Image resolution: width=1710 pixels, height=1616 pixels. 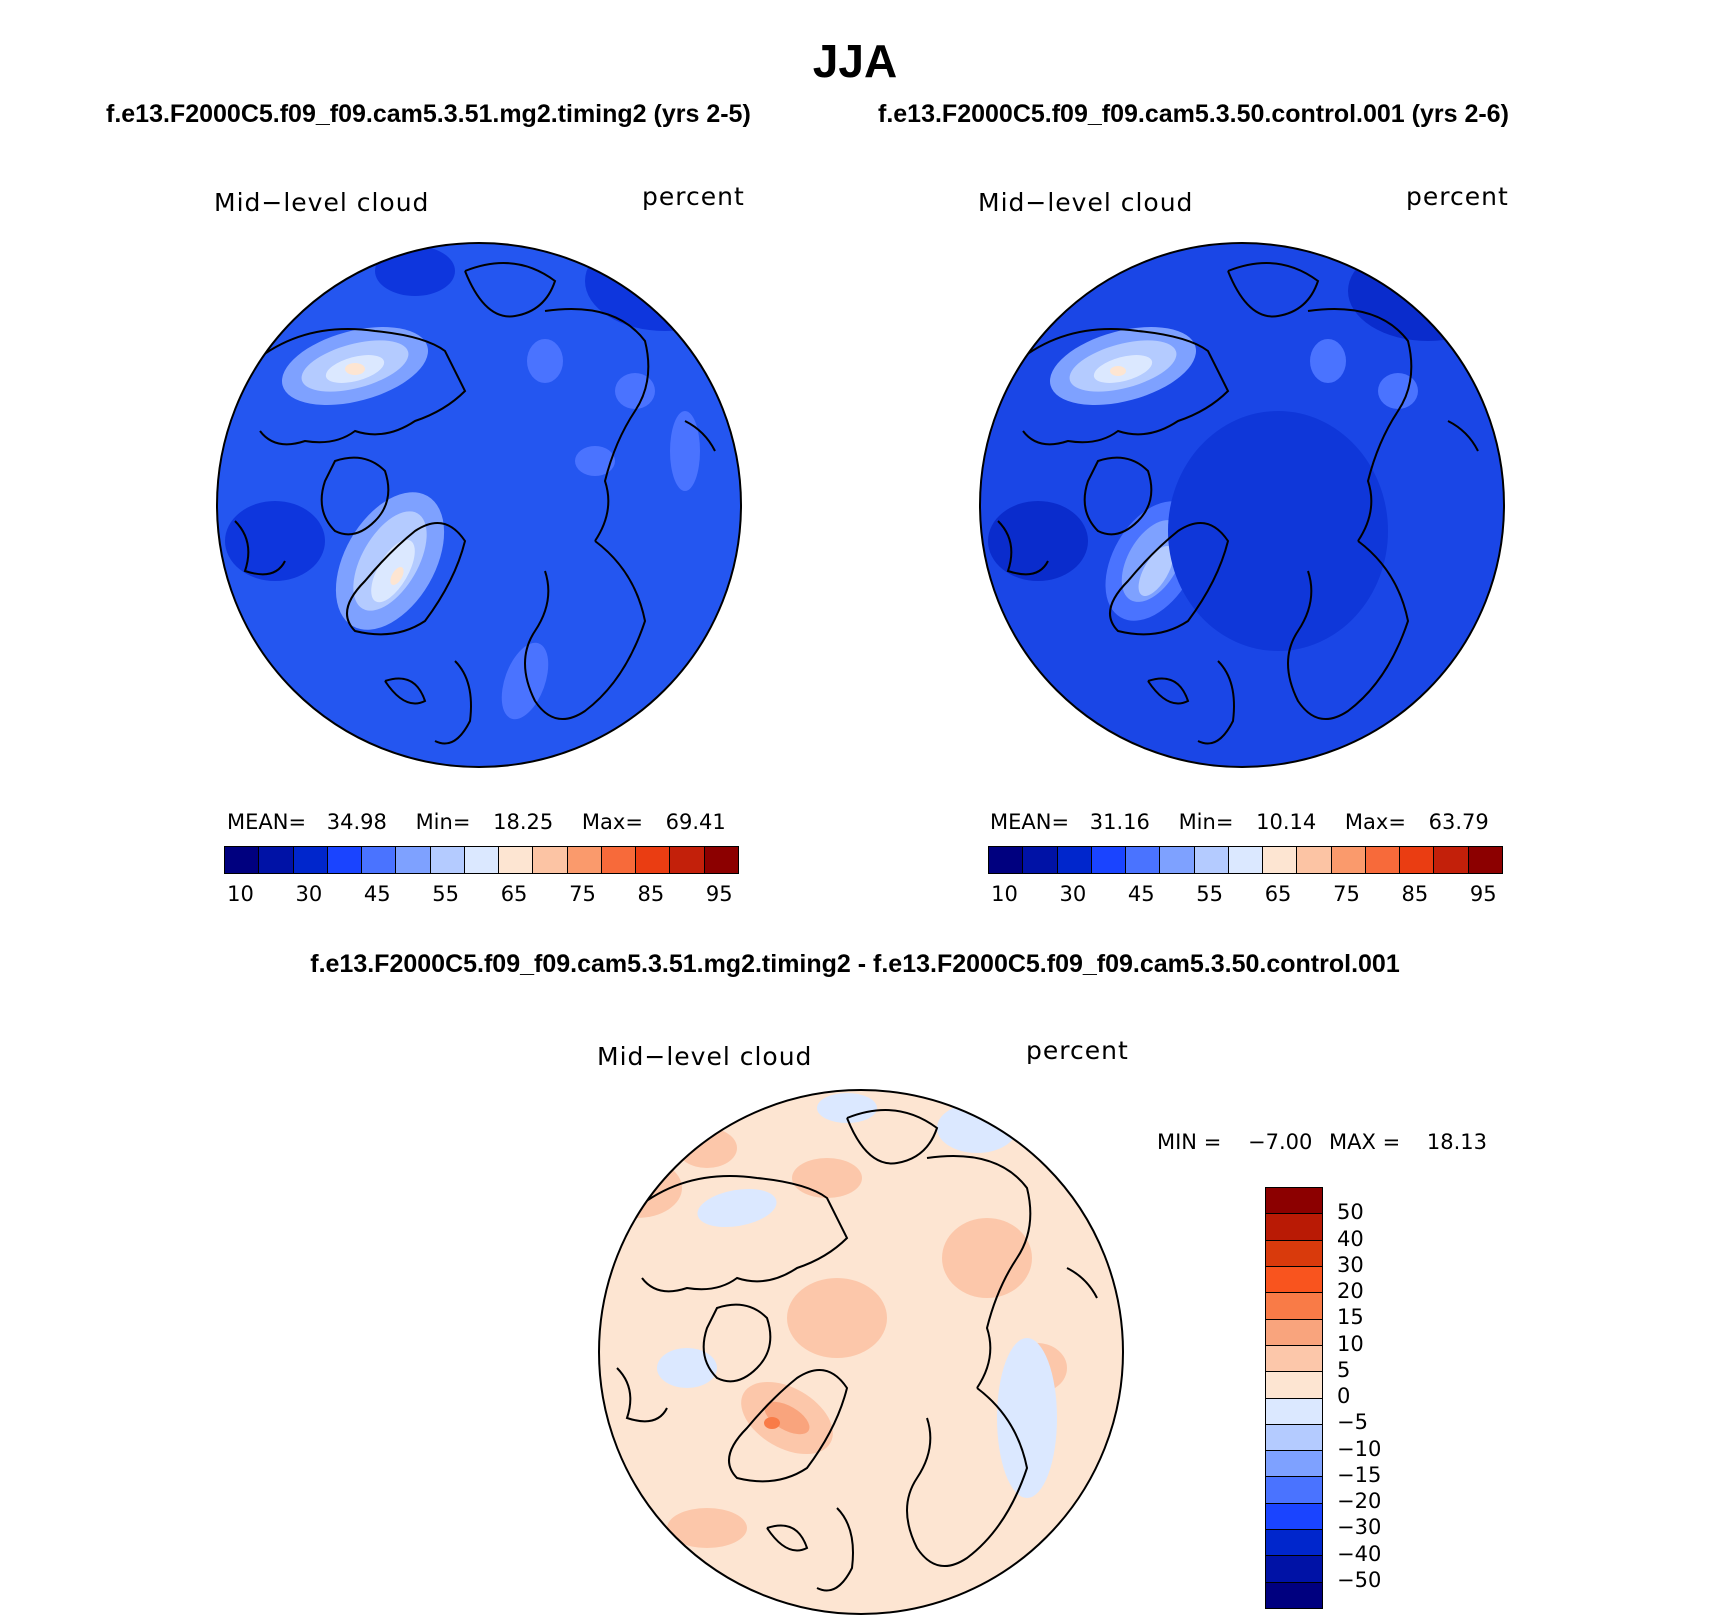 What do you see at coordinates (855, 61) in the screenshot?
I see `page-title: JJA` at bounding box center [855, 61].